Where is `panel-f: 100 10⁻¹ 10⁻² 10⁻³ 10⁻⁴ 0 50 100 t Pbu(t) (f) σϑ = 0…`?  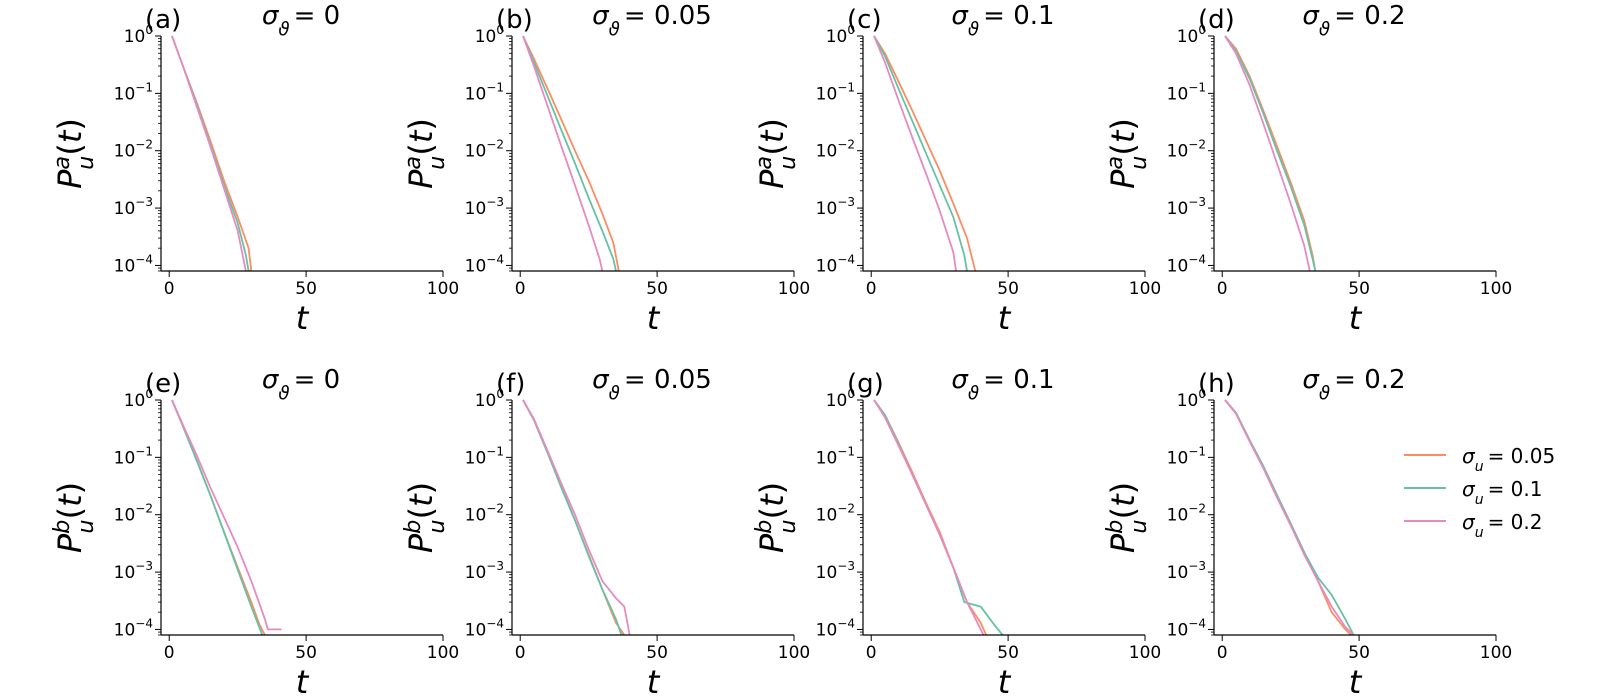
panel-f: 100 10⁻¹ 10⁻² 10⁻³ 10⁻⁴ 0 50 100 t Pbu(t) (f) σϑ = 0… is located at coordinates (605, 532).